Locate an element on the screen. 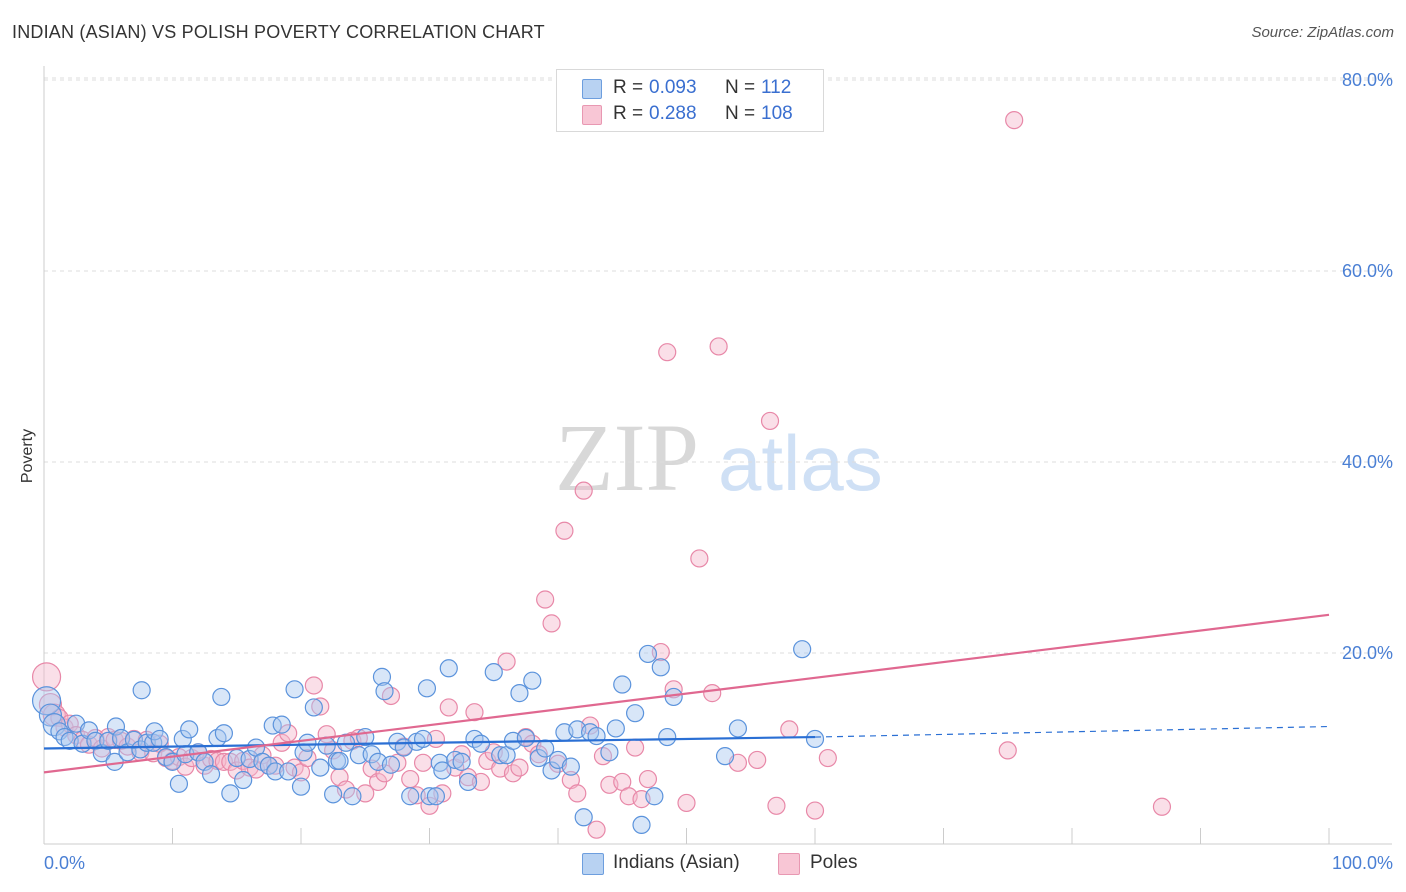 The height and width of the screenshot is (892, 1406). y-tick-label: 20.0% is located at coordinates (1367, 653).